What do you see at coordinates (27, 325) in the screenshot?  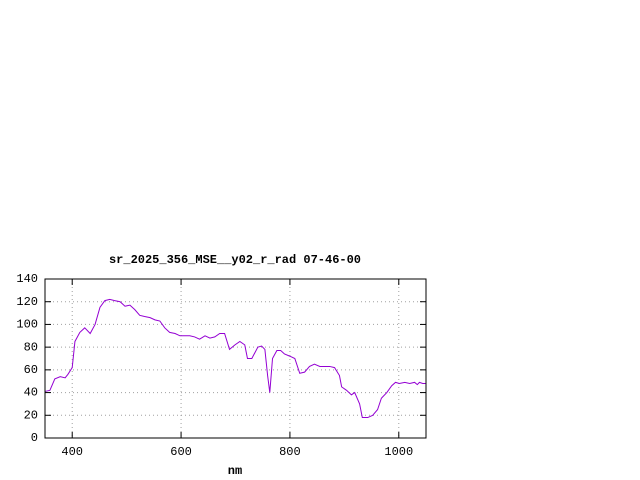 I see `y-tick-label: 100` at bounding box center [27, 325].